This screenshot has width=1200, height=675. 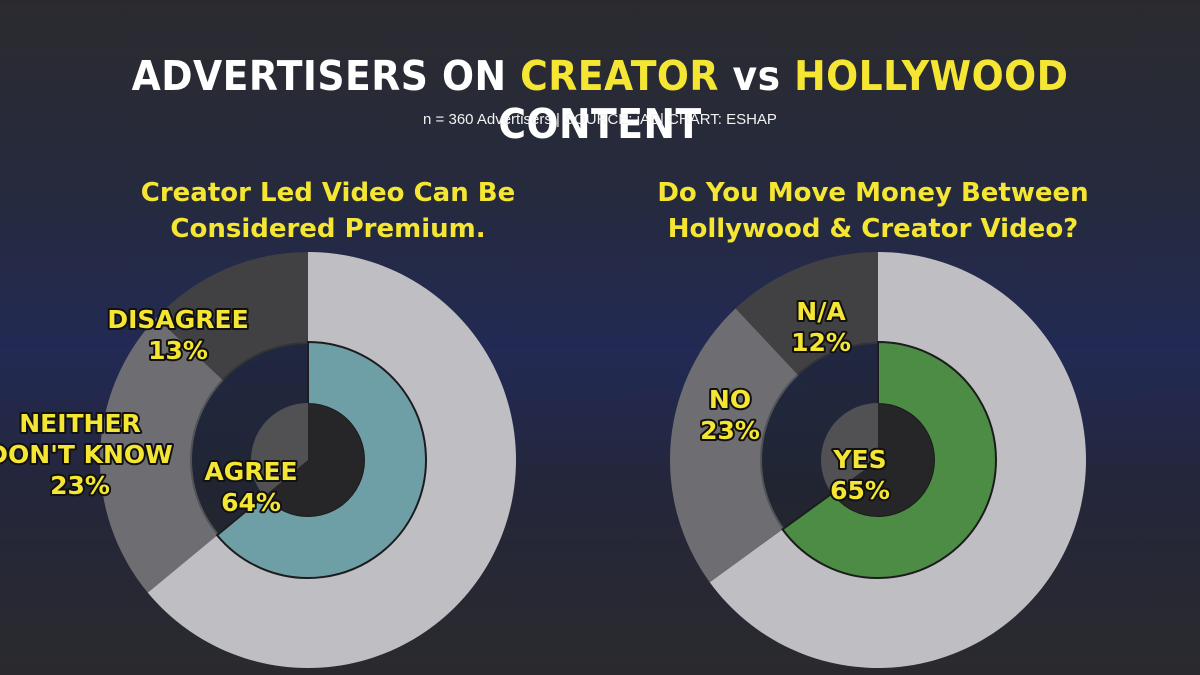 I want to click on chart2-label-3: N/A 12%, so click(x=821, y=327).